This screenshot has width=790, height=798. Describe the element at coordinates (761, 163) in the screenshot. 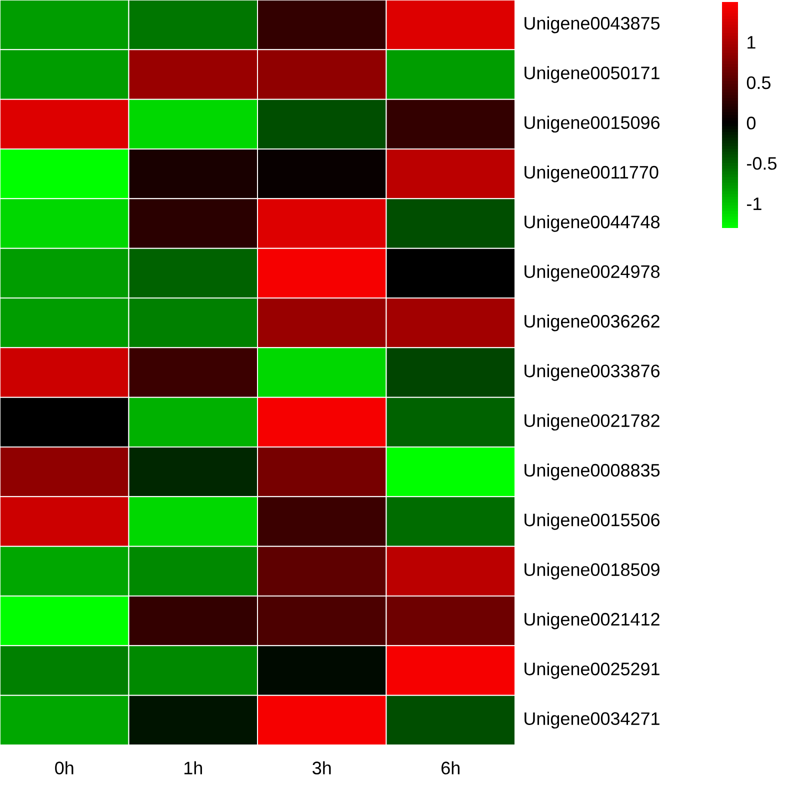

I see `color-bar-label: -0.5` at that location.